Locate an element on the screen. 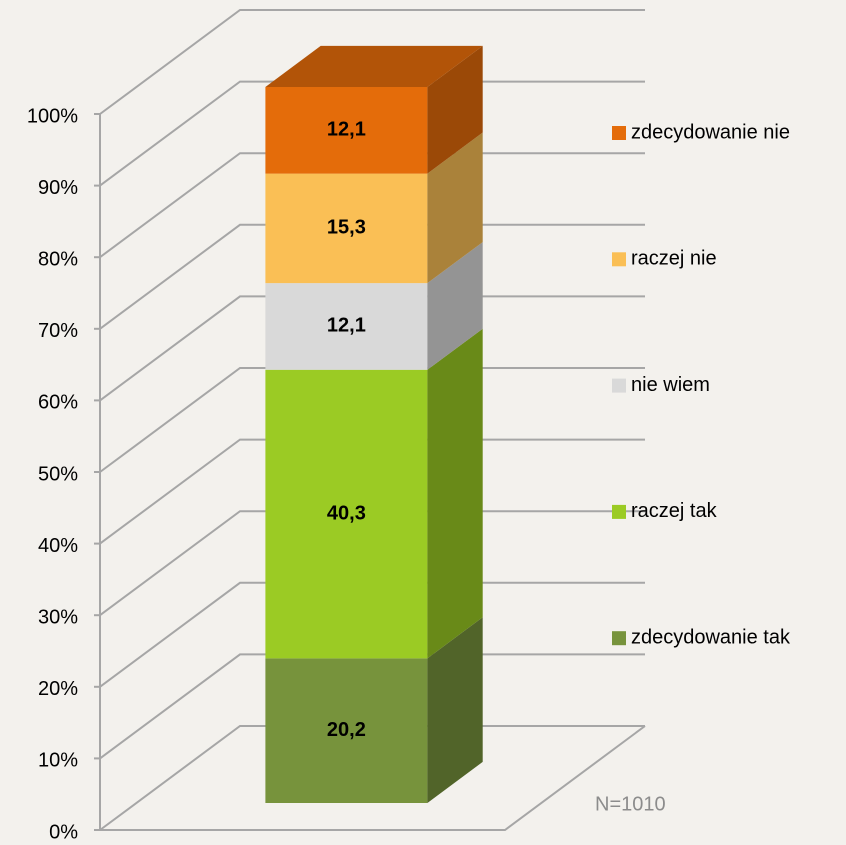 Image resolution: width=846 pixels, height=845 pixels. y-tick-label: 80% is located at coordinates (58, 259).